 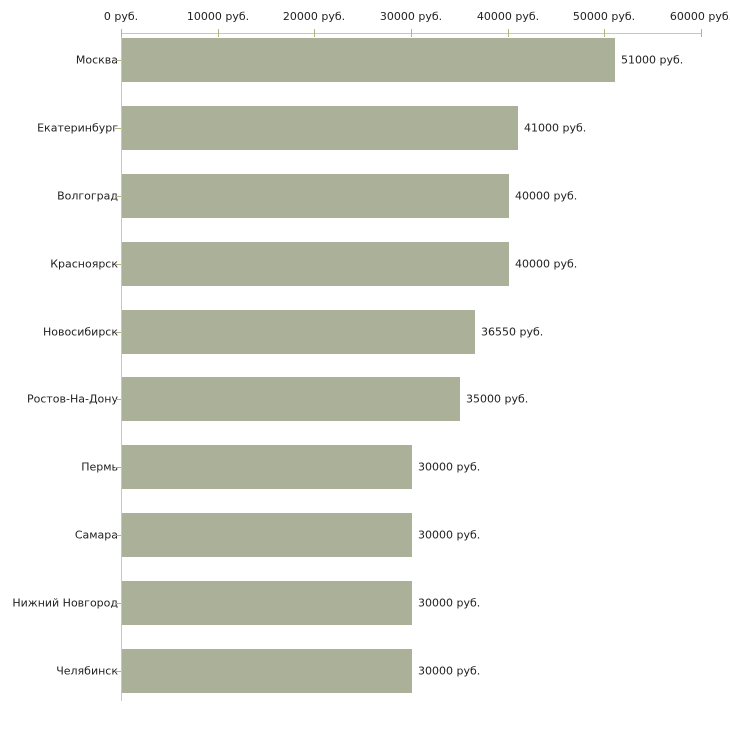 I want to click on category-label: Екатеринбург, so click(x=77, y=128).